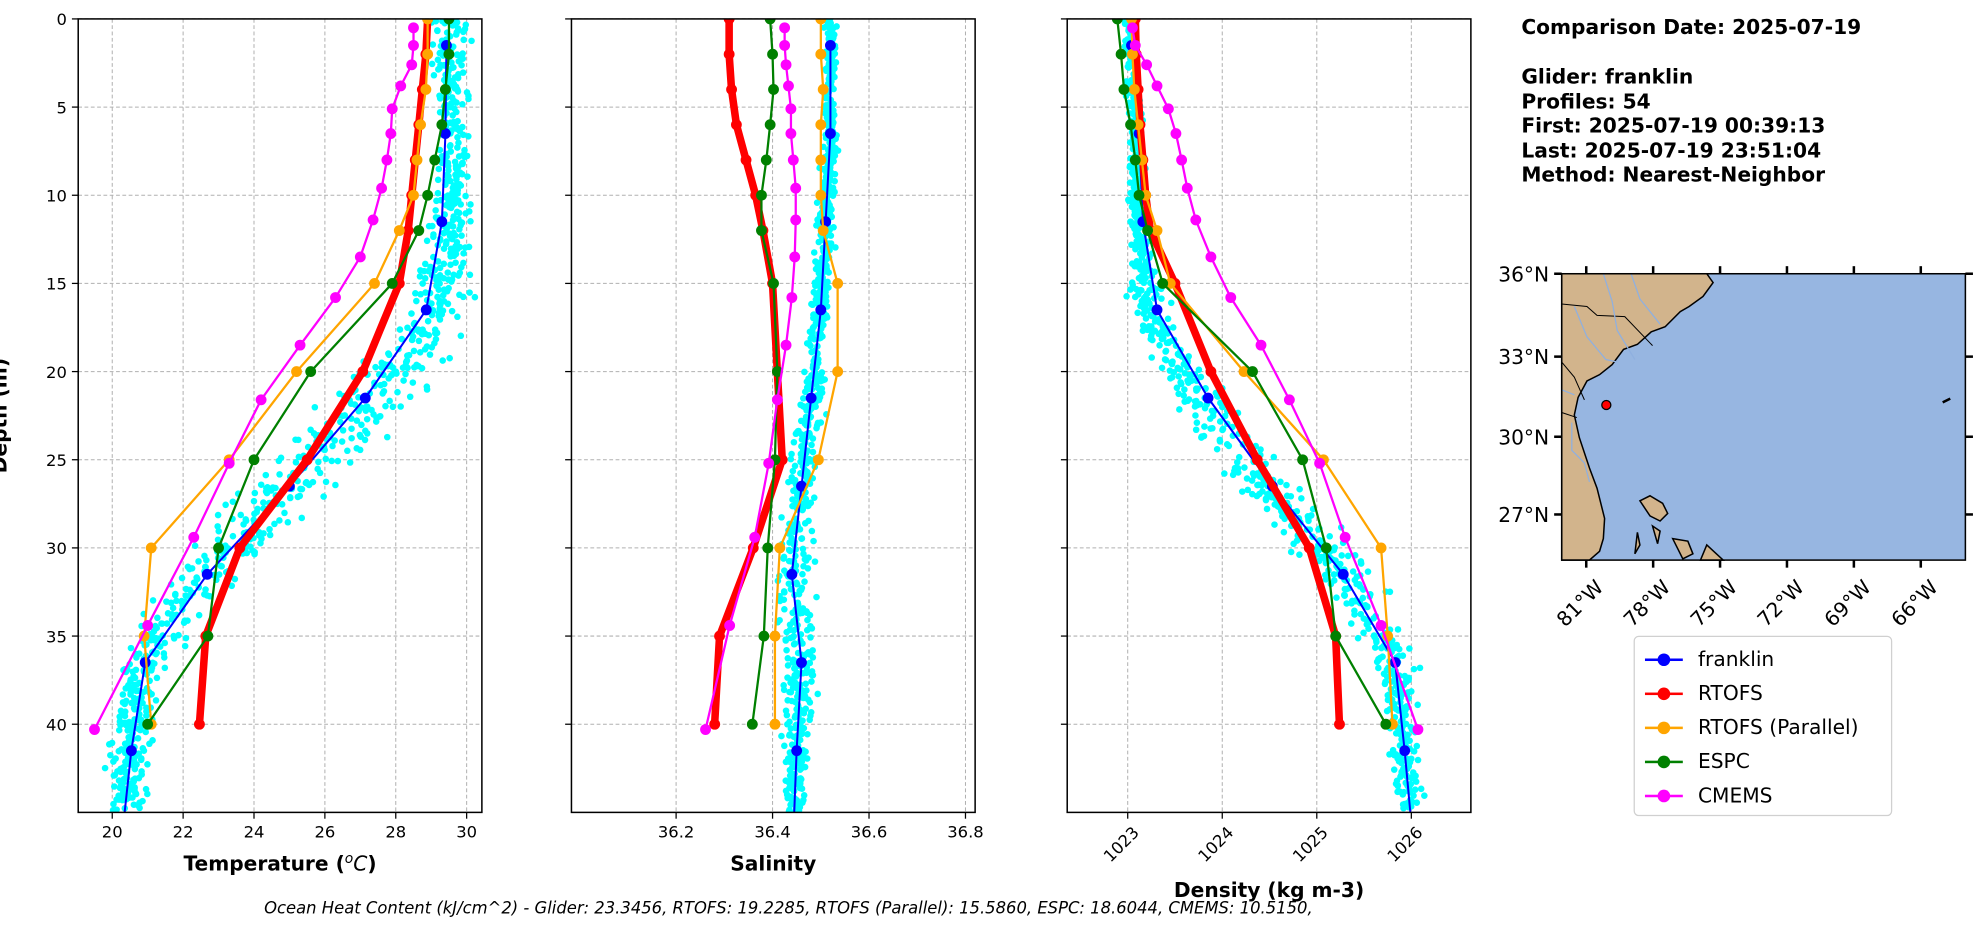 This screenshot has height=934, width=1978. What do you see at coordinates (1723, 761) in the screenshot?
I see `legend-label: ESPC` at bounding box center [1723, 761].